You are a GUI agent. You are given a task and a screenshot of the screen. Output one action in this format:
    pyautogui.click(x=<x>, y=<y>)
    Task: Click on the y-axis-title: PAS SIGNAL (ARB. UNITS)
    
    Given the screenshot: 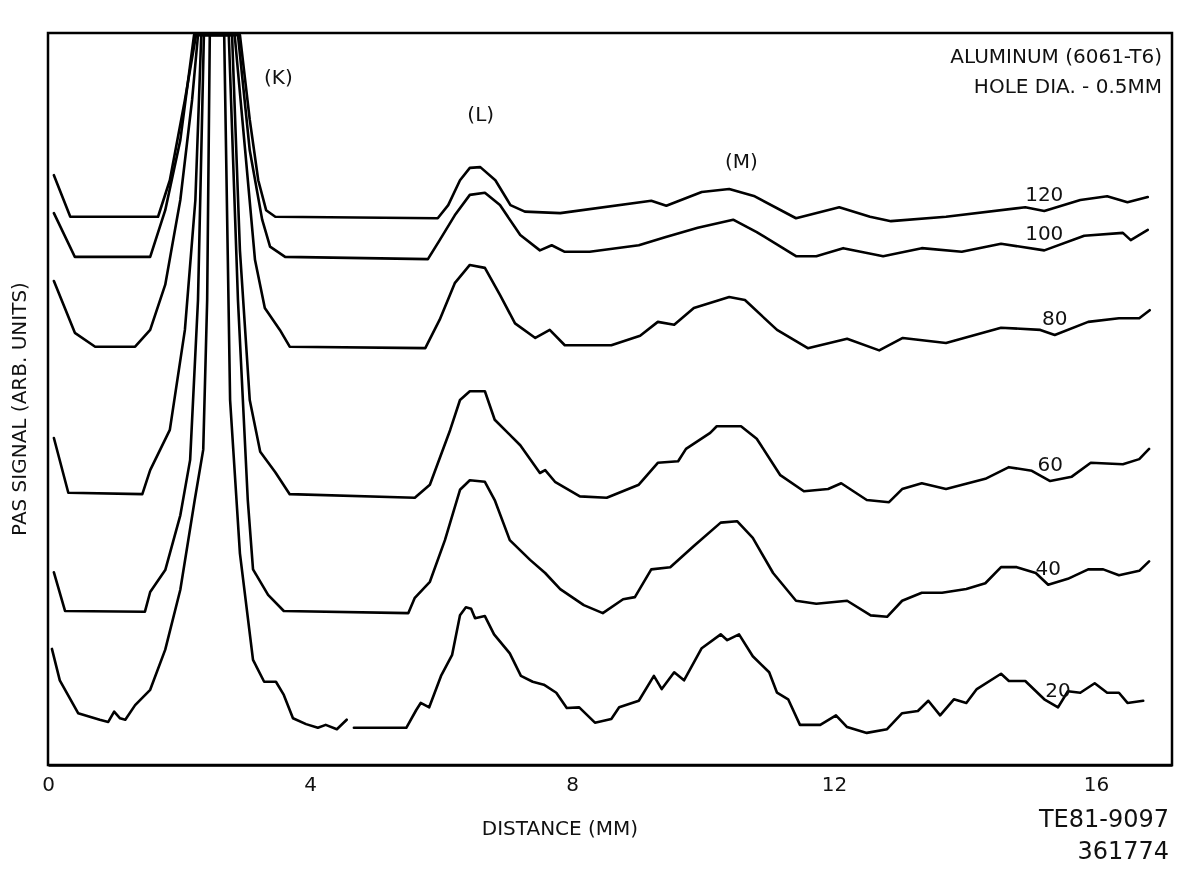 What is the action you would take?
    pyautogui.click(x=19, y=409)
    